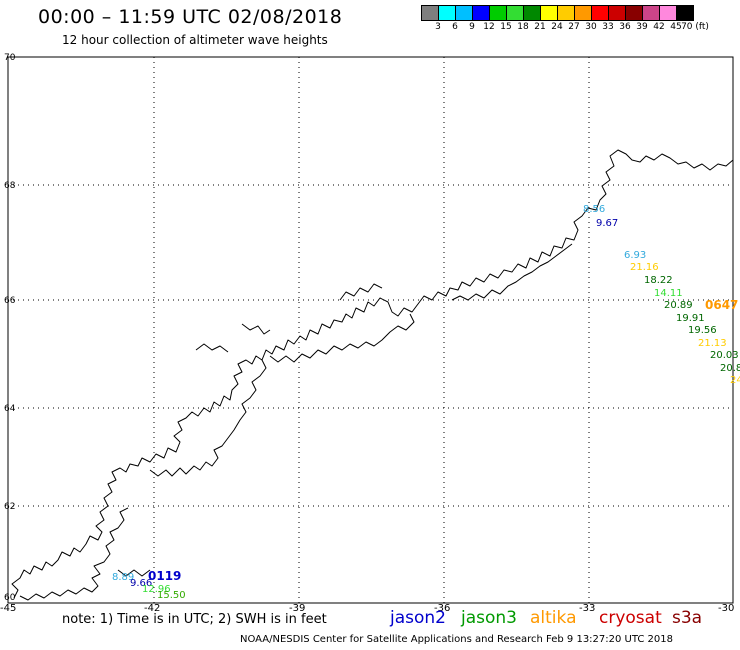  I want to click on mission-jason3: jason3, so click(489, 618).